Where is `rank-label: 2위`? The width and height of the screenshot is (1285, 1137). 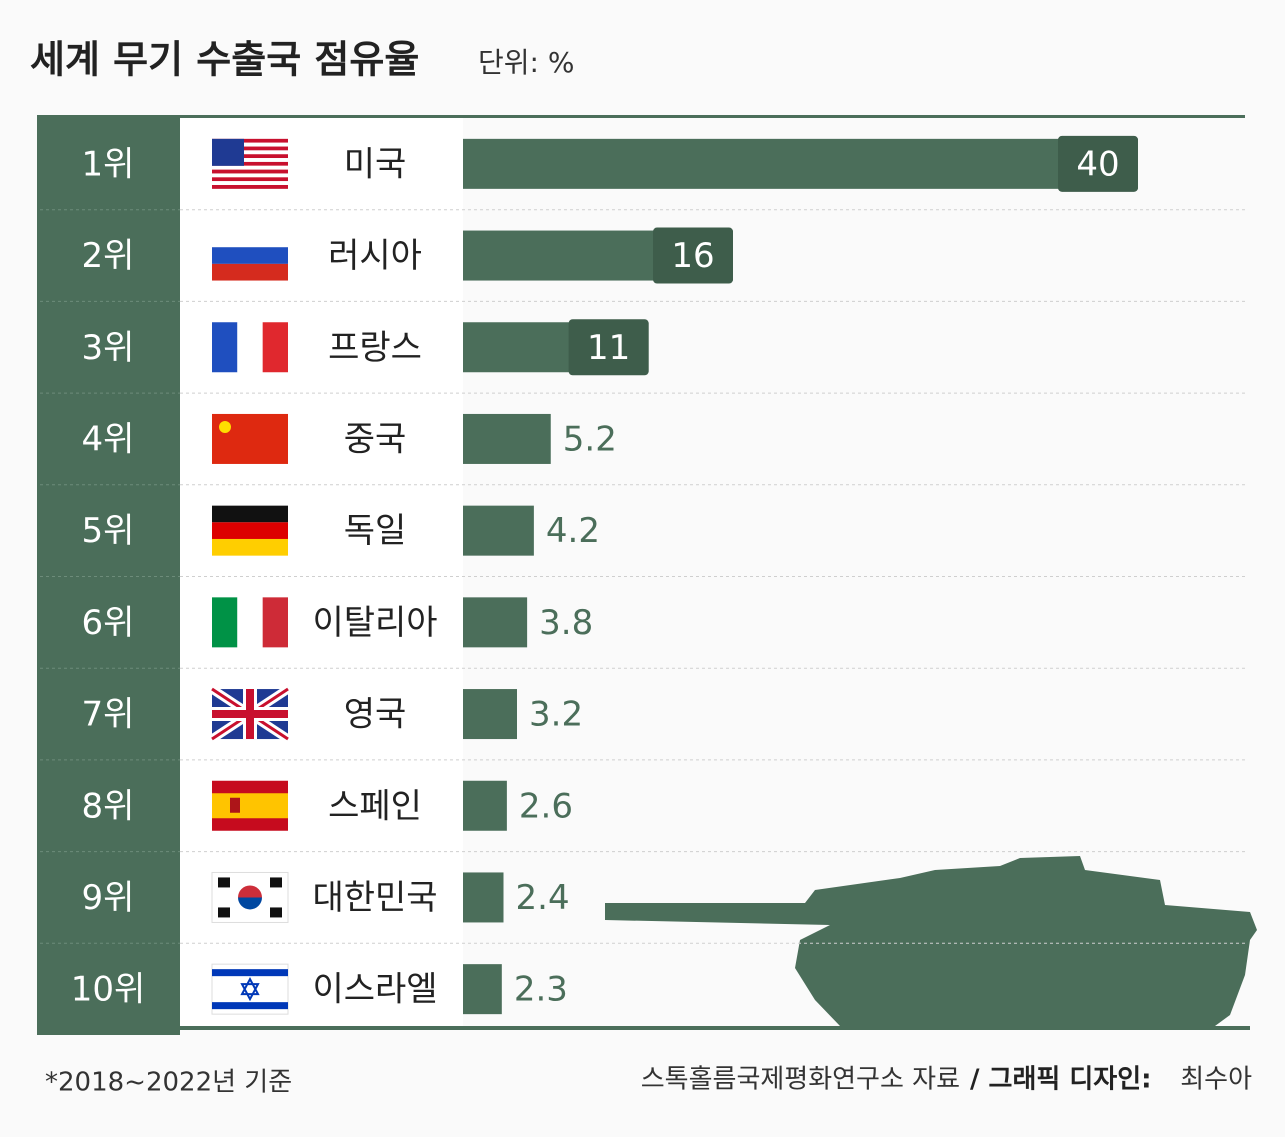 rank-label: 2위 is located at coordinates (108, 256).